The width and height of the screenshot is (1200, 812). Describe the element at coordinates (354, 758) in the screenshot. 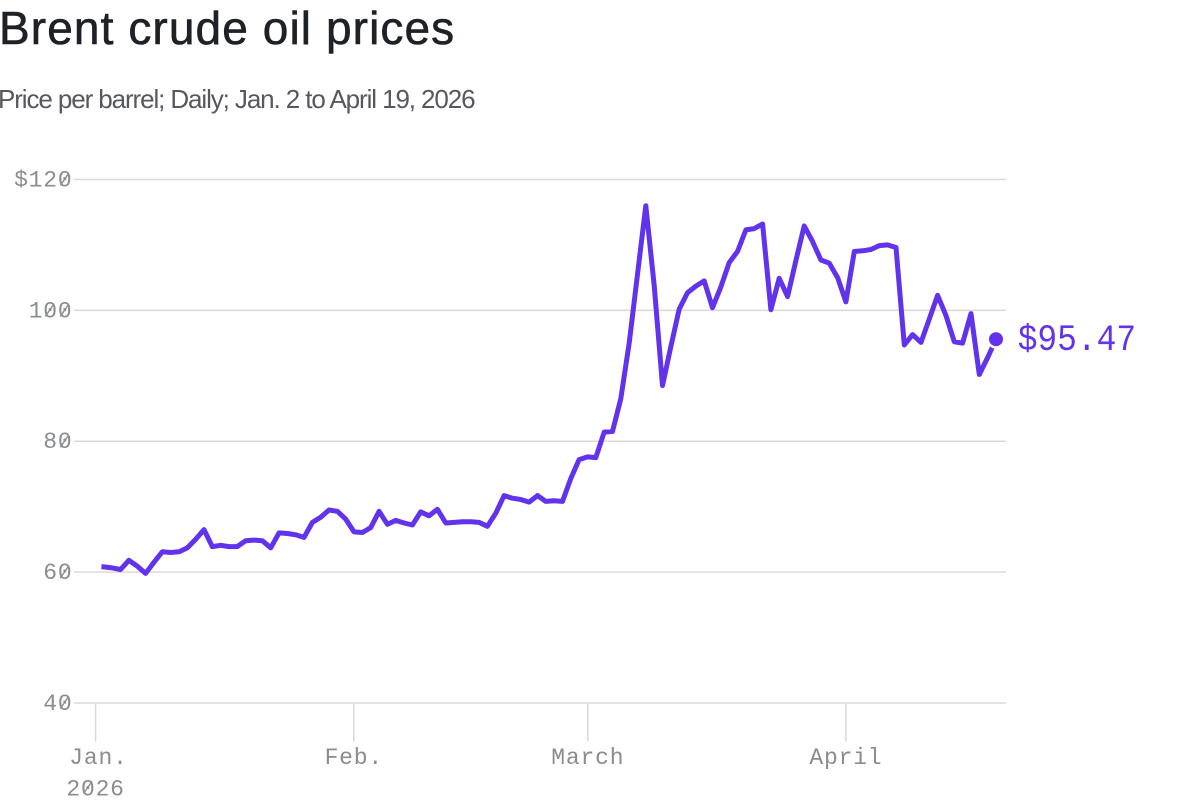

I see `svg-text: Feb.` at that location.